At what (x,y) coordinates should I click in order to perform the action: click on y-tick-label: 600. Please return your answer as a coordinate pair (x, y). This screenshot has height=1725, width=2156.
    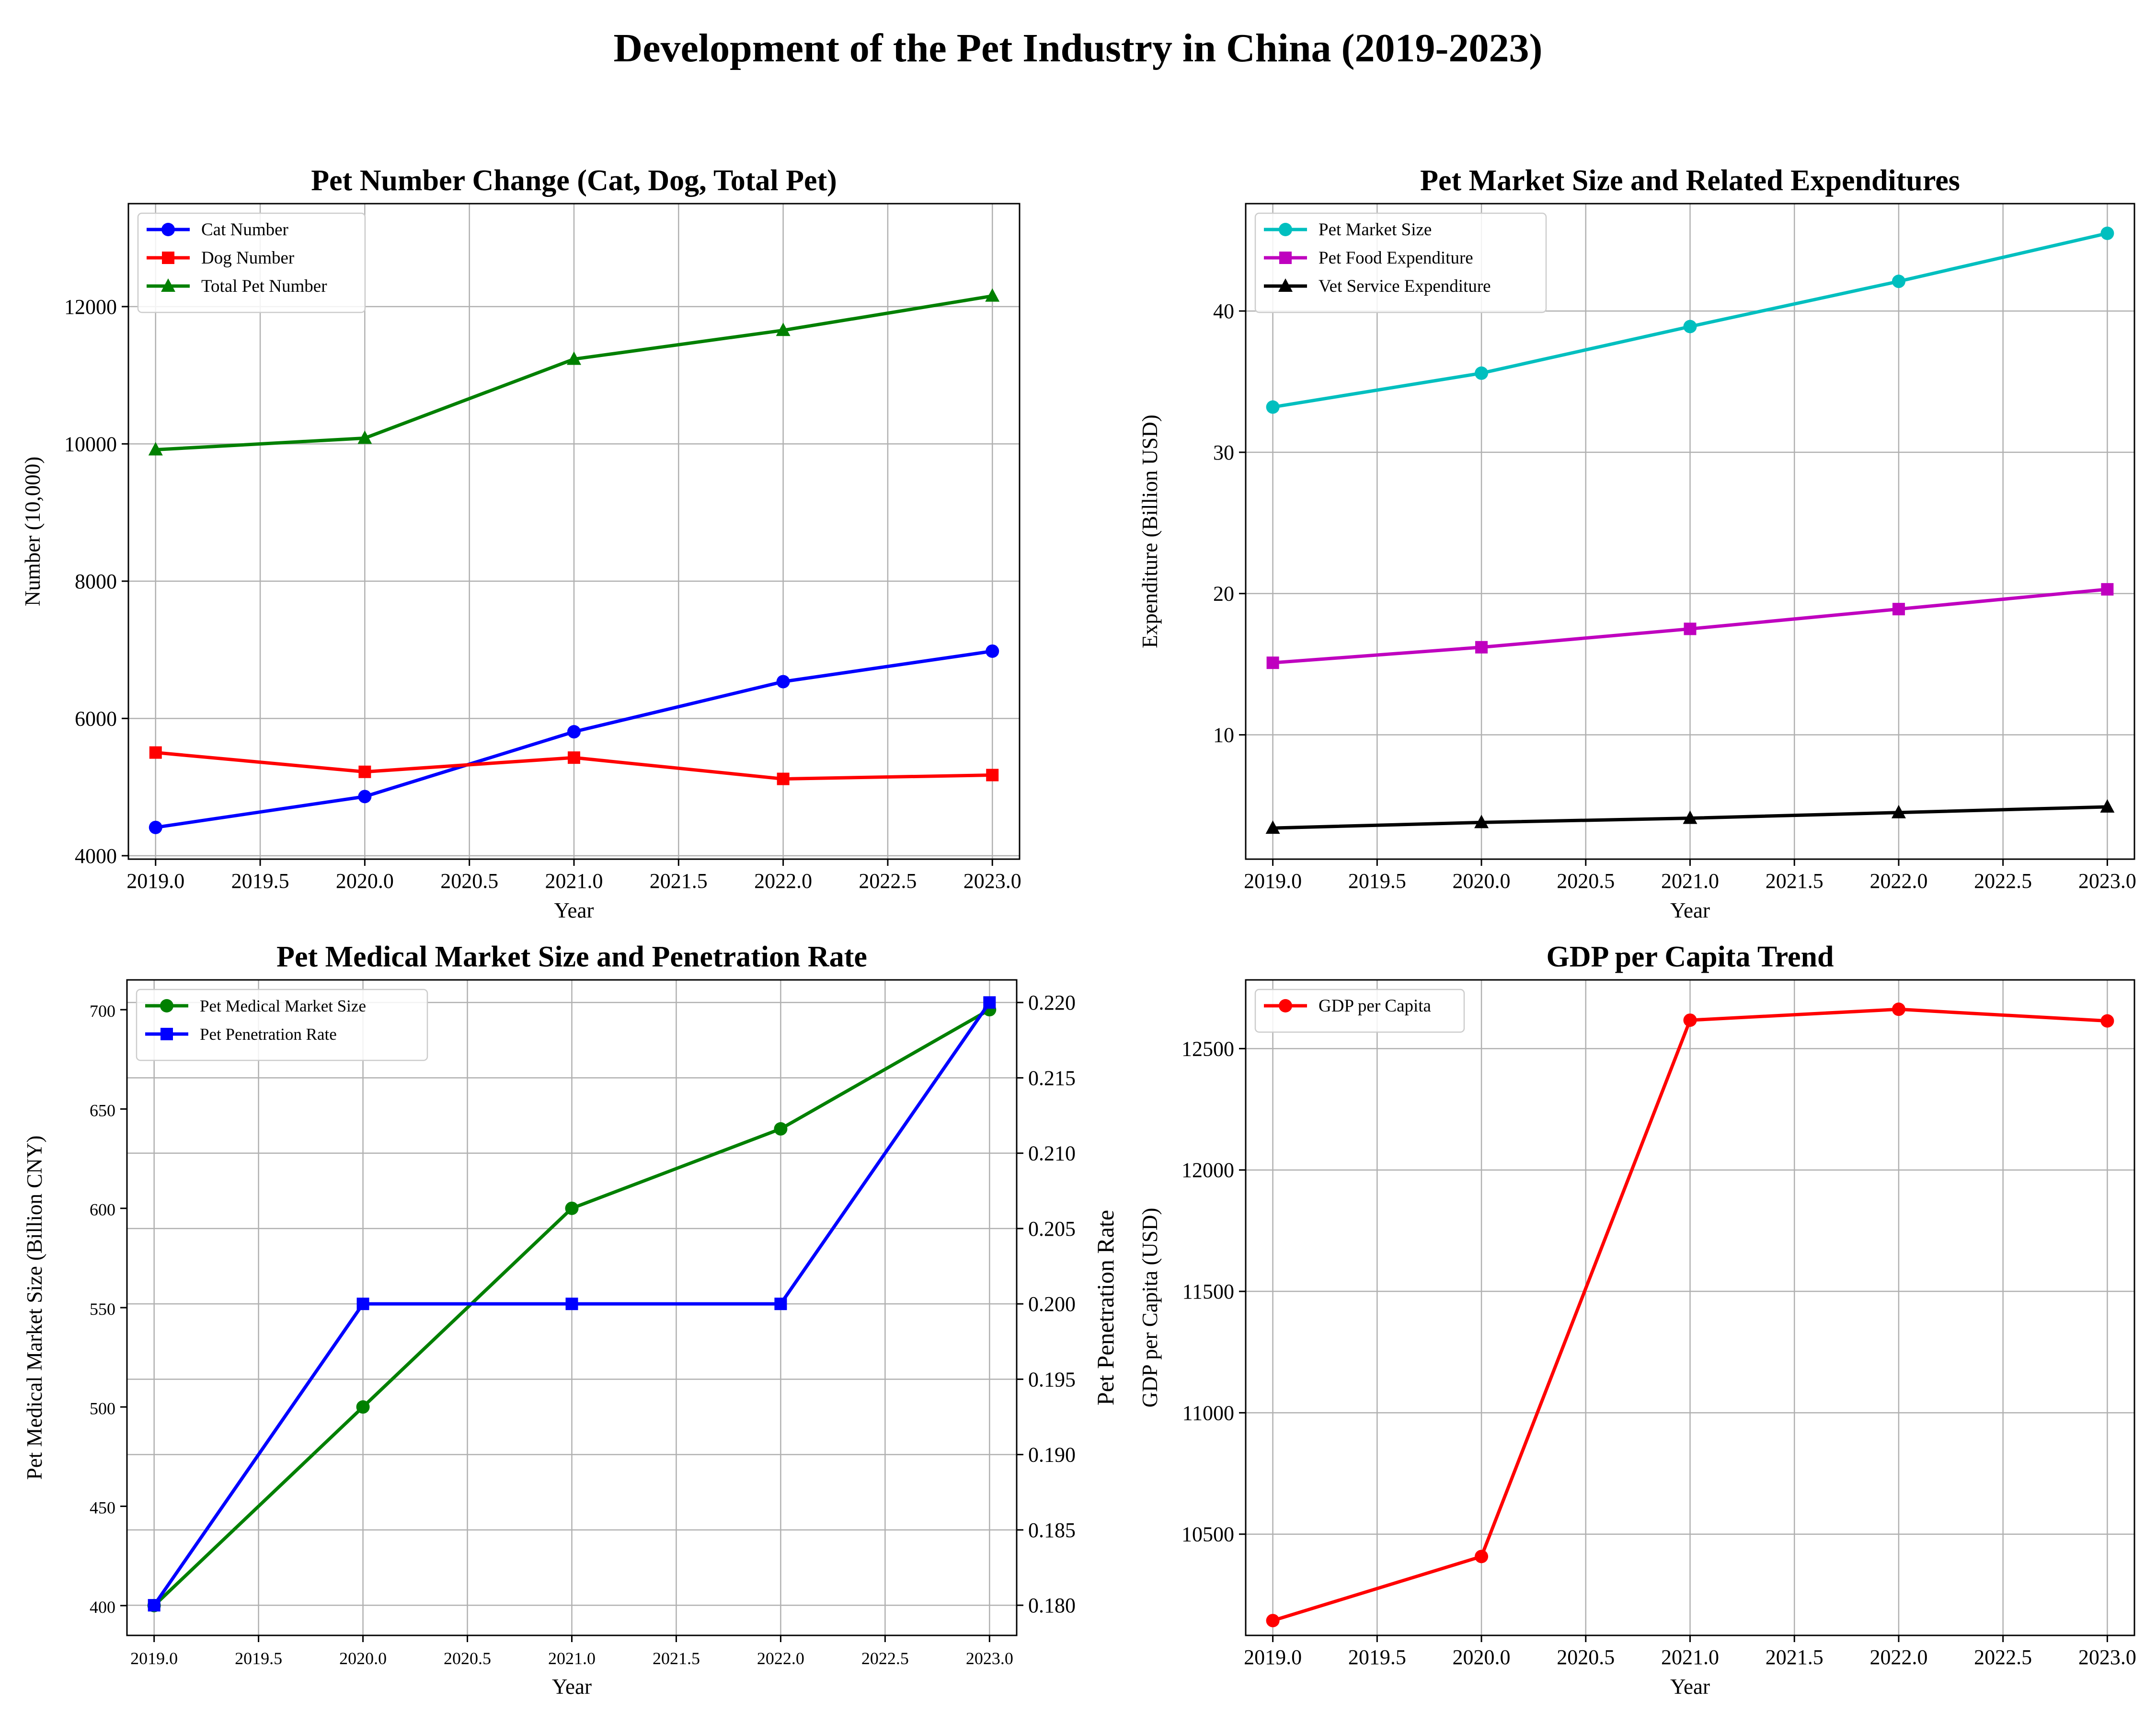
    Looking at the image, I should click on (102, 1209).